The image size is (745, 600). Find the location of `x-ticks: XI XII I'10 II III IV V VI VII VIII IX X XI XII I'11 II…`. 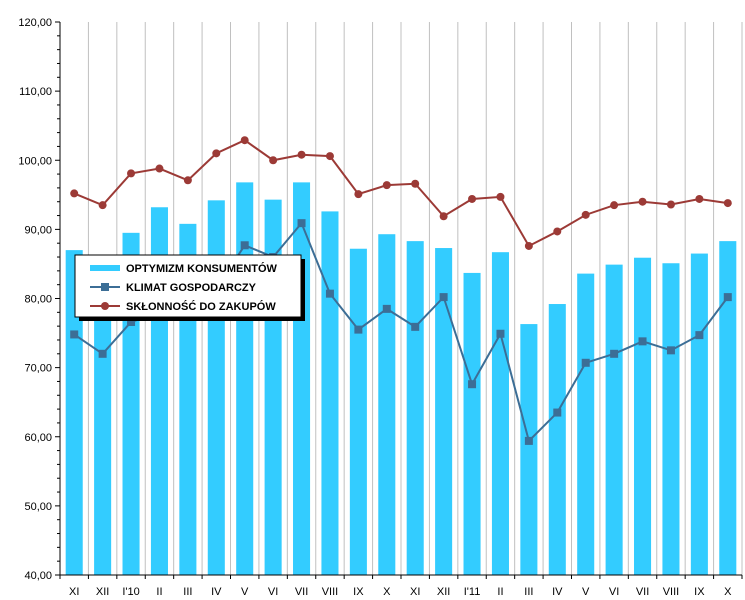

x-ticks: XI XII I'10 II III IV V VI VII VIII IX X XI XII I'11 II… is located at coordinates (401, 586).